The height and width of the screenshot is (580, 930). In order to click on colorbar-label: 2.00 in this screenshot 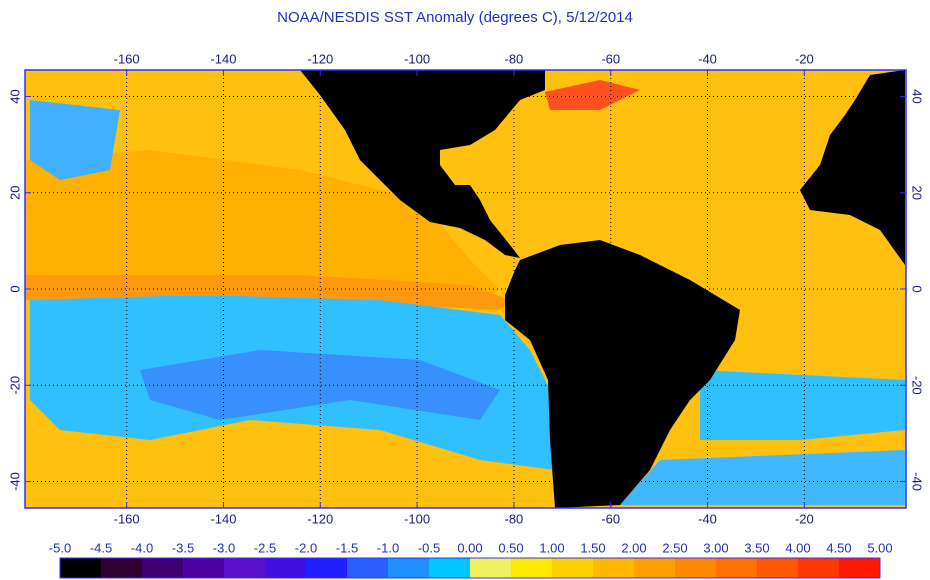, I will do `click(633, 547)`.